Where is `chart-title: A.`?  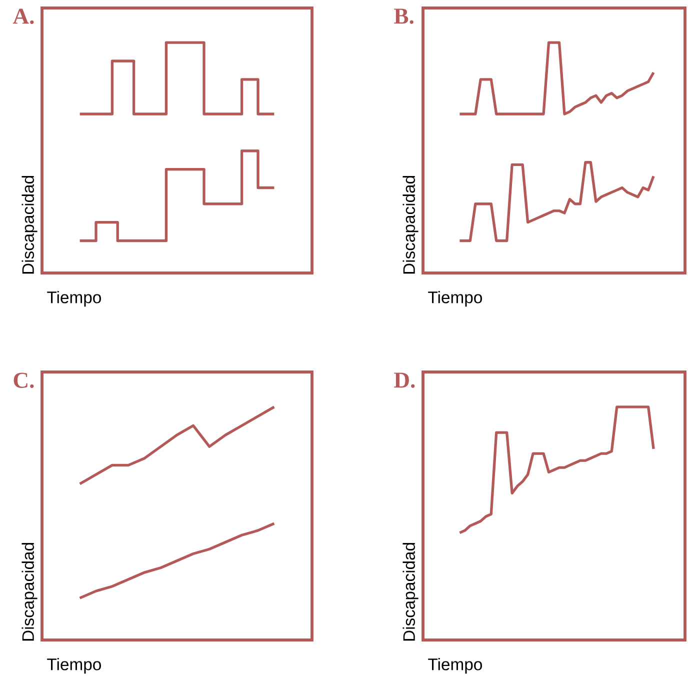 chart-title: A. is located at coordinates (23, 16).